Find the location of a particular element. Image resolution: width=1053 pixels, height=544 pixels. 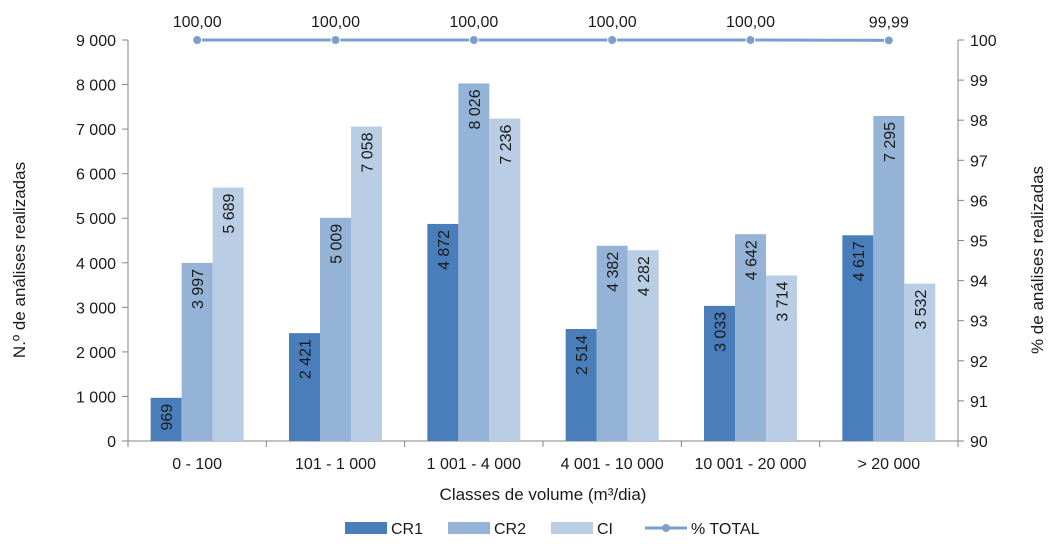

bar-data-label: 8 026 is located at coordinates (475, 109).